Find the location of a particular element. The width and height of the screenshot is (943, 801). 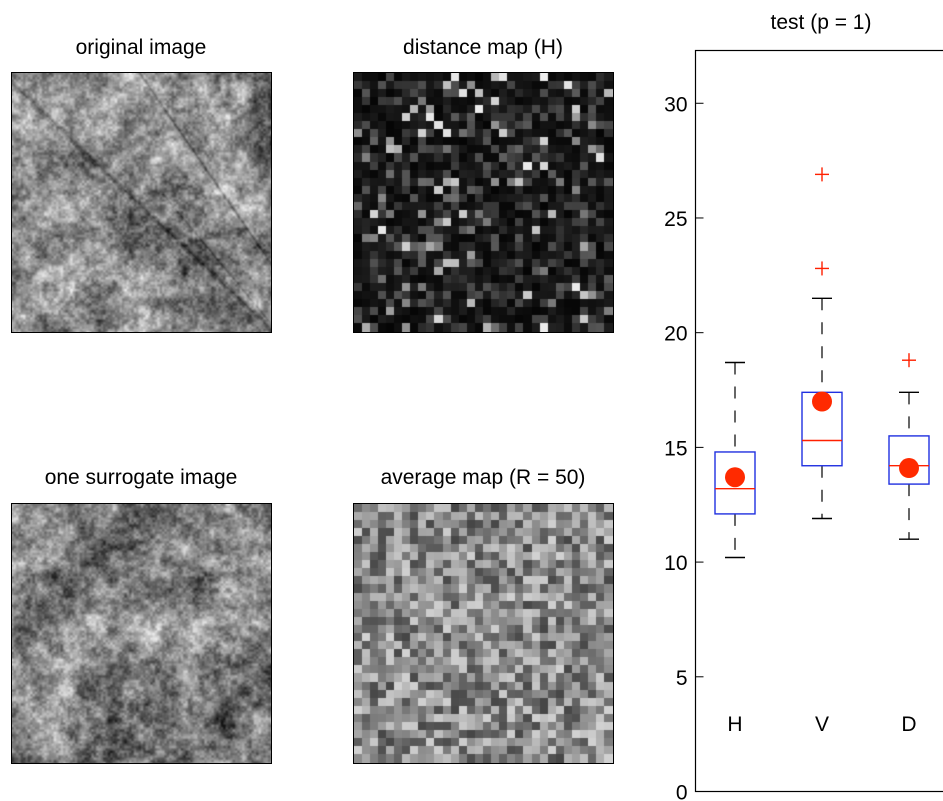

distance-map-image is located at coordinates (483, 202).